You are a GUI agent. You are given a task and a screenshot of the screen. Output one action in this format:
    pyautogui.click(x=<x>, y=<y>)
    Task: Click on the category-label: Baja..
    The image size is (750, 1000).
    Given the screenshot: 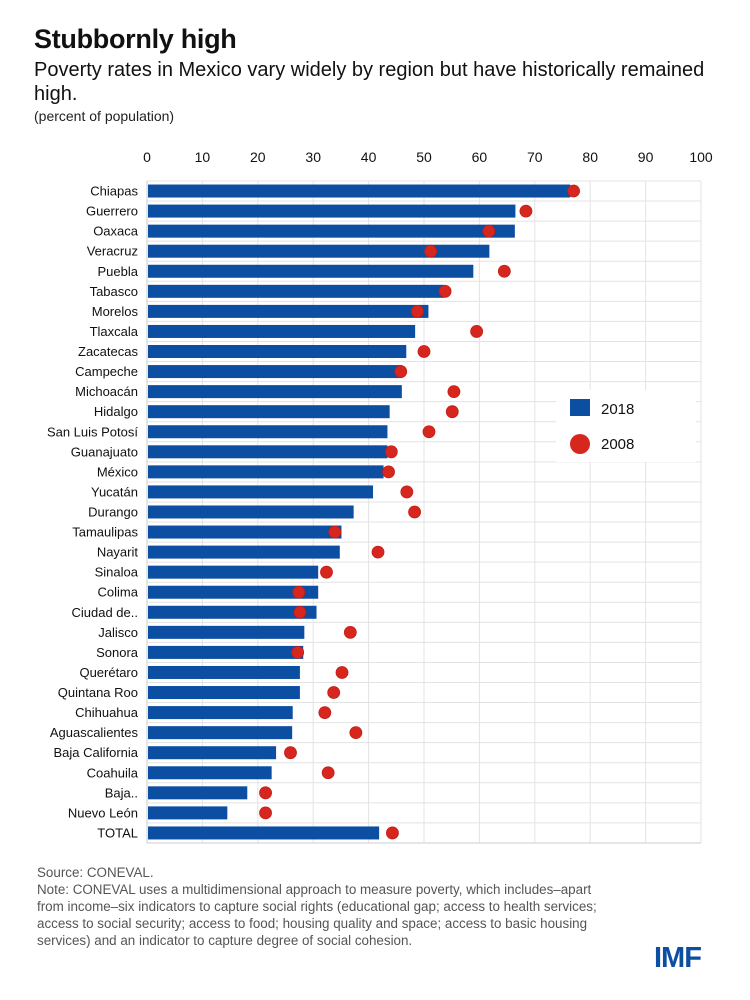 What is the action you would take?
    pyautogui.click(x=121, y=792)
    